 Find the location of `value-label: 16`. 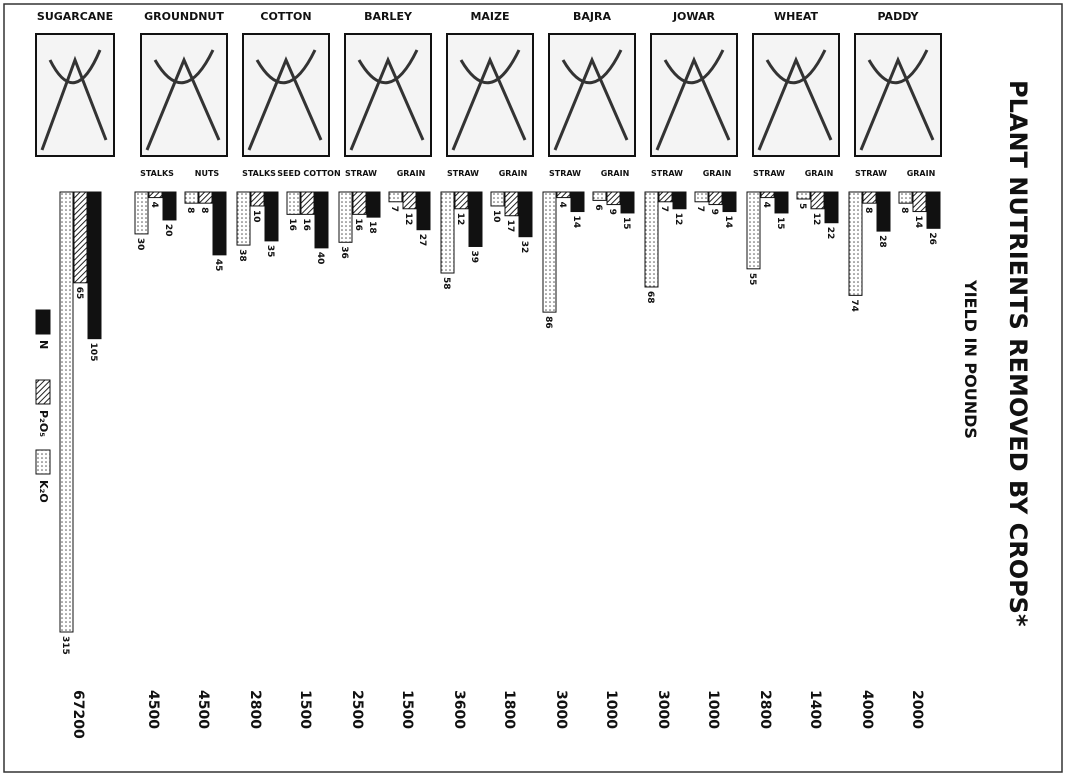

value-label: 16 is located at coordinates (292, 224).